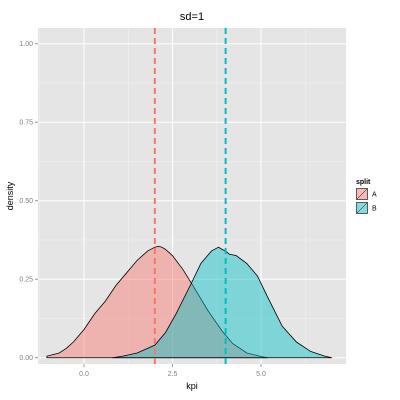  I want to click on y-tick-label: 0.25, so click(26, 280).